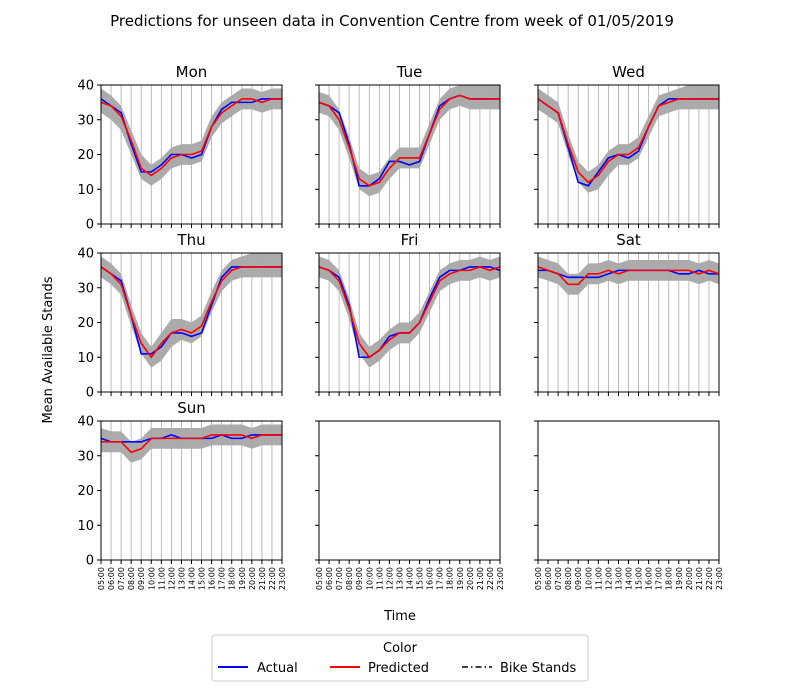 This screenshot has height=700, width=800. Describe the element at coordinates (191, 408) in the screenshot. I see `subplot-title: Sun` at that location.